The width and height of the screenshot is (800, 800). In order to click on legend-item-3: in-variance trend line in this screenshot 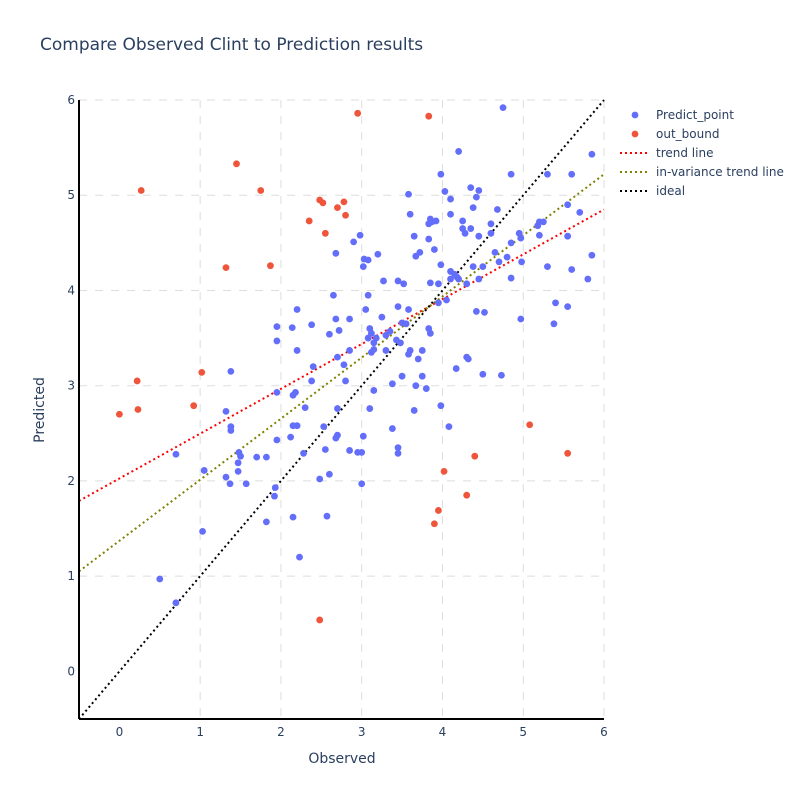, I will do `click(702, 172)`.